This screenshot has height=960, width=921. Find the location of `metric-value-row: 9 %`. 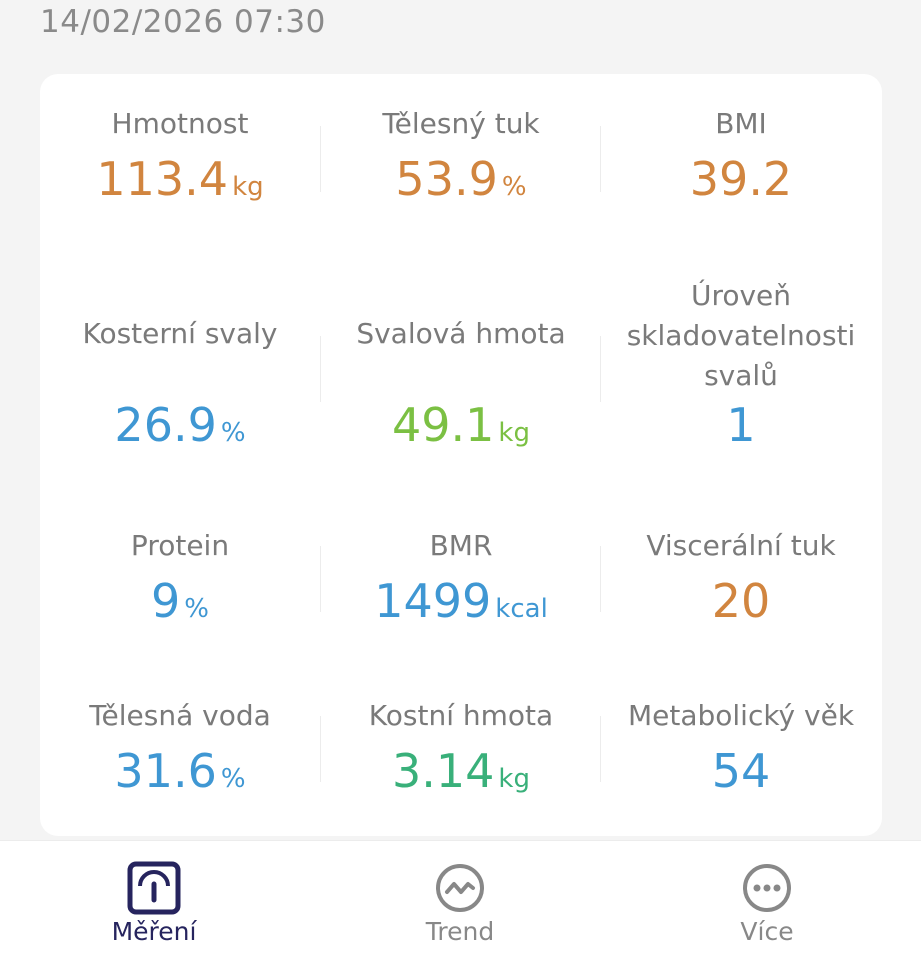

metric-value-row: 9 % is located at coordinates (180, 601).